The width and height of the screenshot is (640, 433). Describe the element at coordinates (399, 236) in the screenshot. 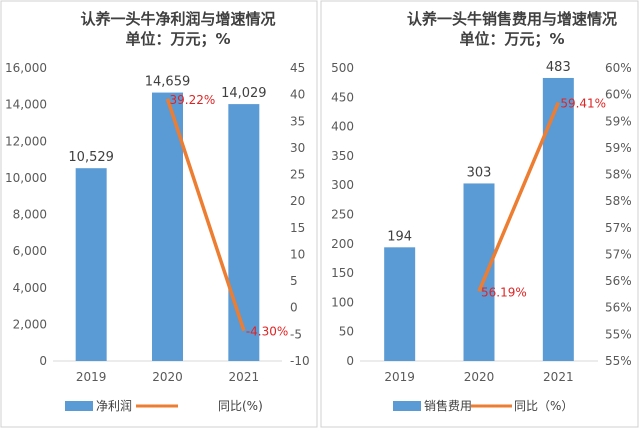

I see `bar-value-label: 194` at that location.